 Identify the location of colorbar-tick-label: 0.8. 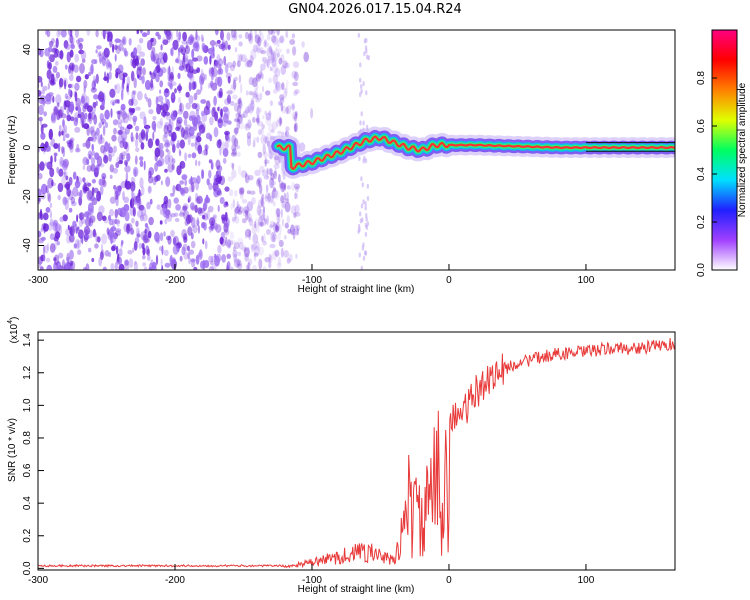
(701, 78).